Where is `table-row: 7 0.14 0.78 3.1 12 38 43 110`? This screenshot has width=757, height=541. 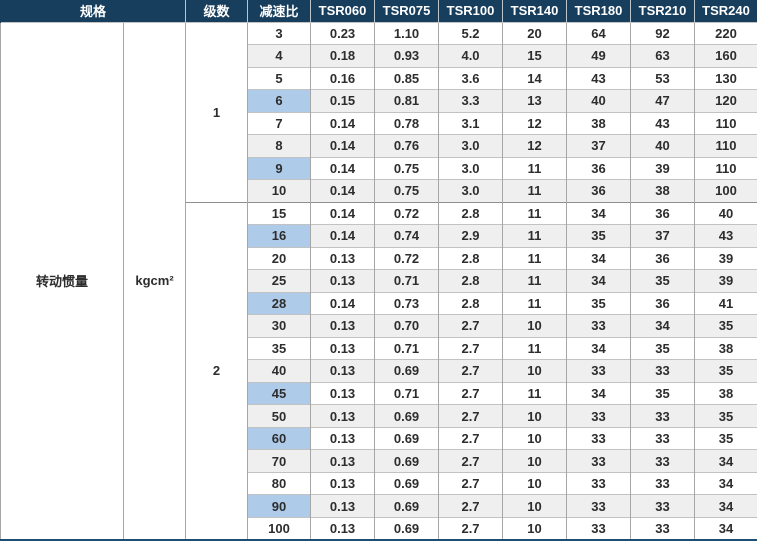
table-row: 7 0.14 0.78 3.1 12 38 43 110 is located at coordinates (379, 123).